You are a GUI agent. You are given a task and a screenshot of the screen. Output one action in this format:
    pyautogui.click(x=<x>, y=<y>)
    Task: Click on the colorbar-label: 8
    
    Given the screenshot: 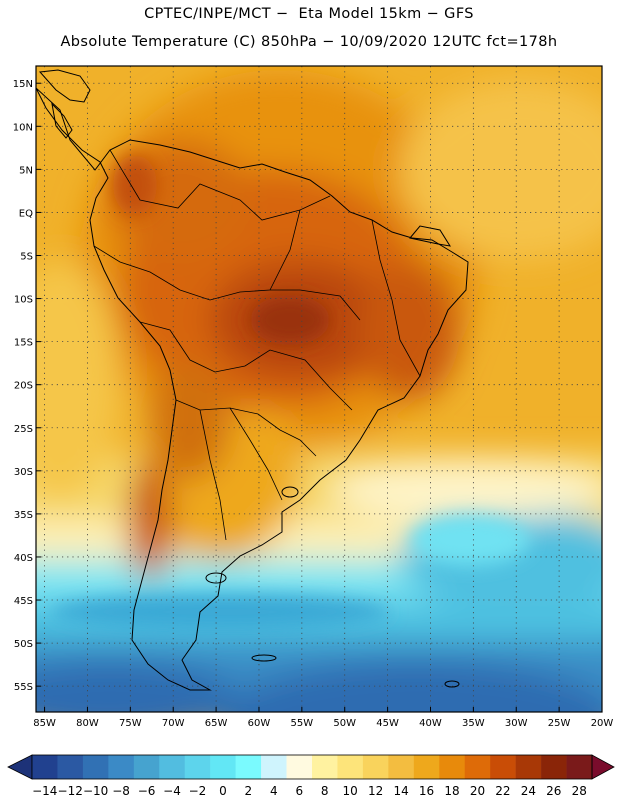 What is the action you would take?
    pyautogui.click(x=325, y=791)
    